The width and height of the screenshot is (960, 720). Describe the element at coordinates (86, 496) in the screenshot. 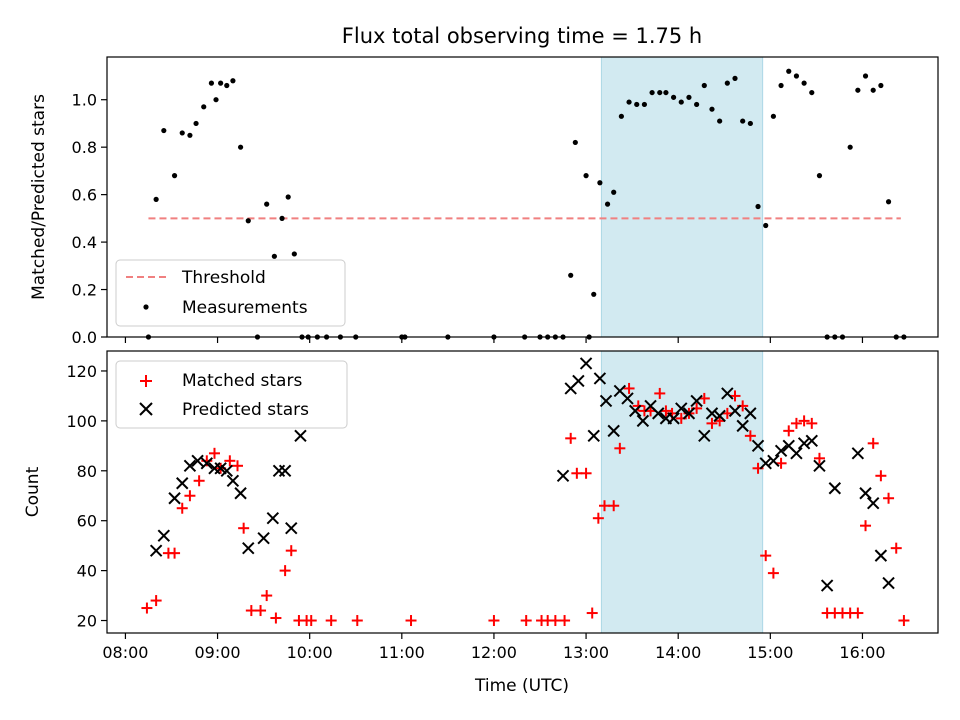

I see `bottom-y-axis-ticks: 20 40 60 80 100 120` at that location.